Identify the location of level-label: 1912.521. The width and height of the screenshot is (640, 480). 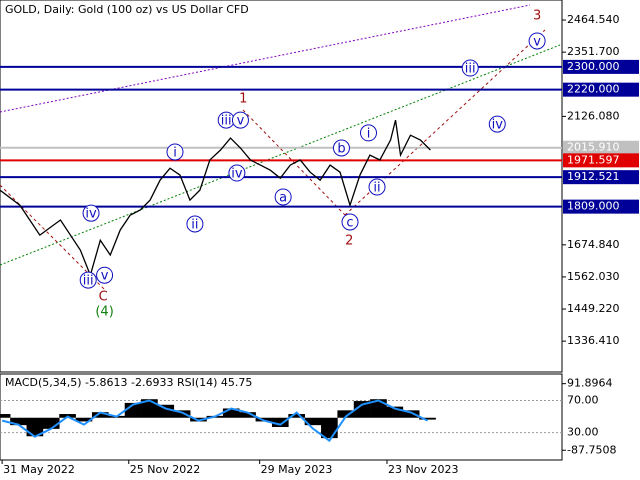
(593, 176).